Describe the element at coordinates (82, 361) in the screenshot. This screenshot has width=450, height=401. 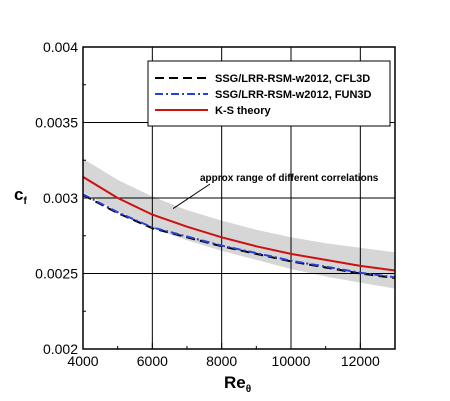
I see `x-tick-label: 4000` at that location.